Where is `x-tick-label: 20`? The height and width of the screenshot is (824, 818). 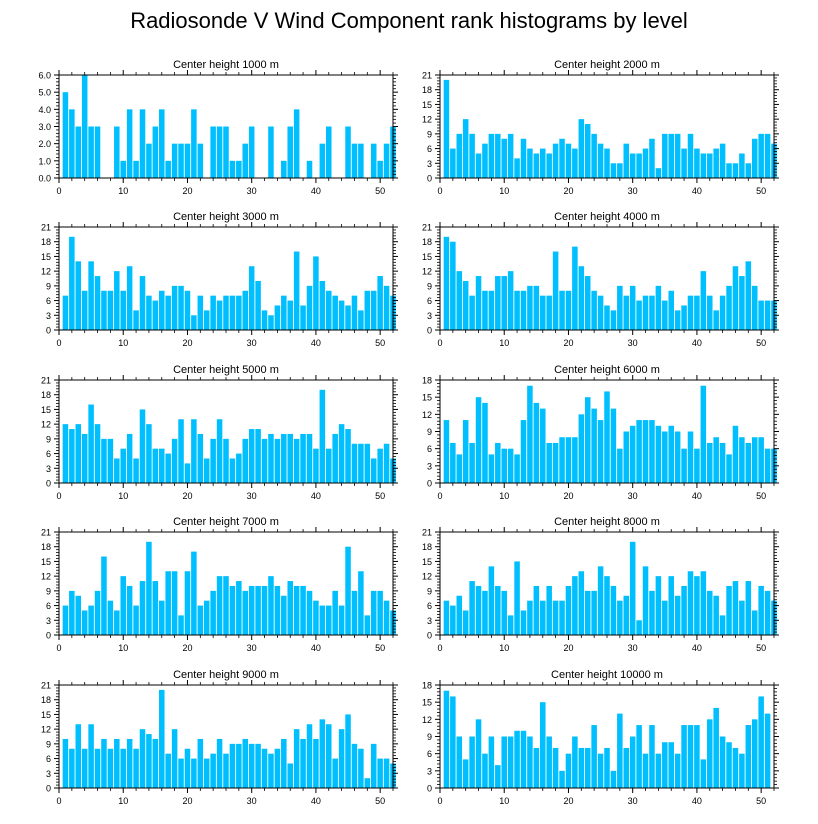 x-tick-label: 20 is located at coordinates (187, 343).